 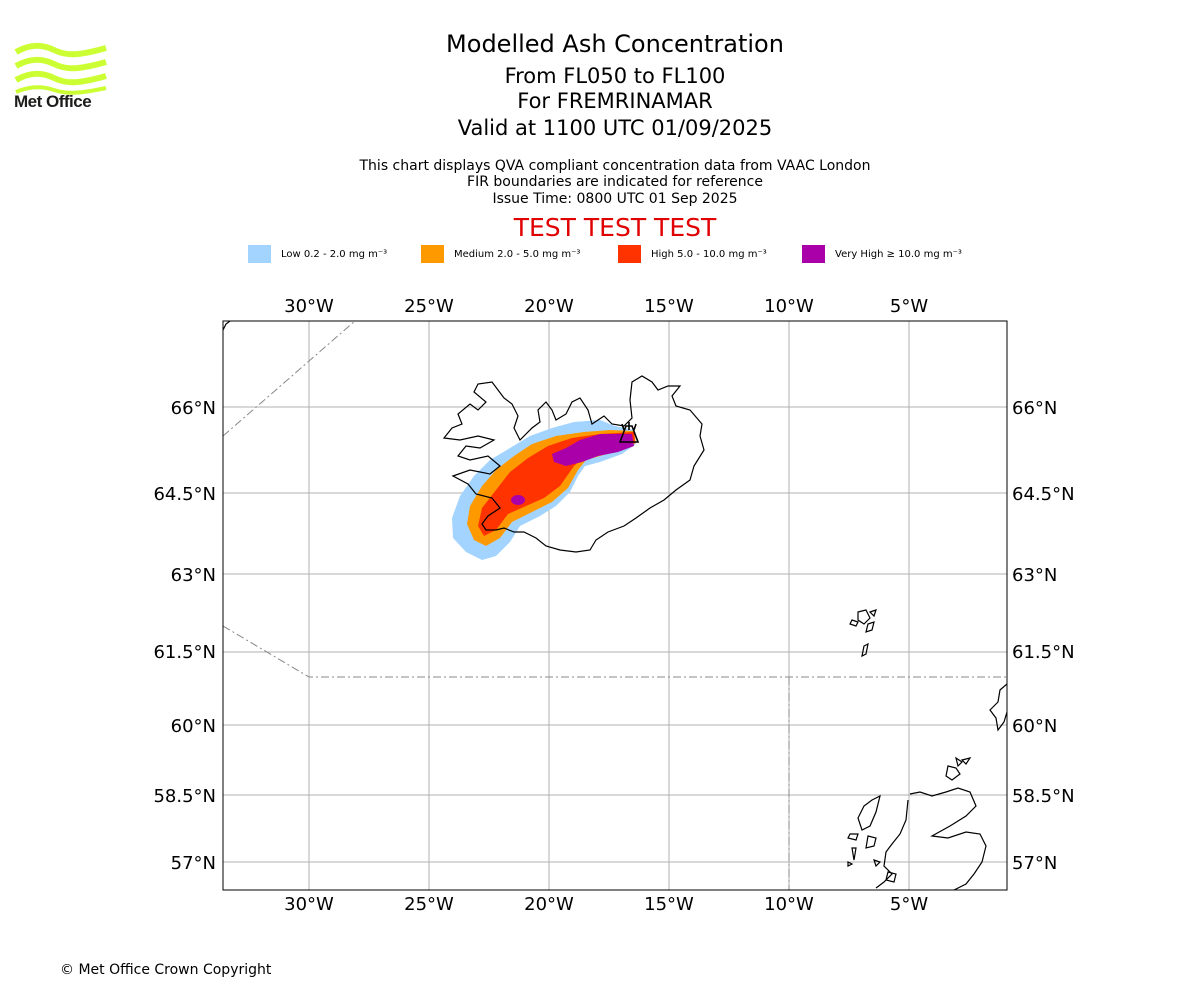 What do you see at coordinates (669, 904) in the screenshot?
I see `lon-tick-bottom: 15°W` at bounding box center [669, 904].